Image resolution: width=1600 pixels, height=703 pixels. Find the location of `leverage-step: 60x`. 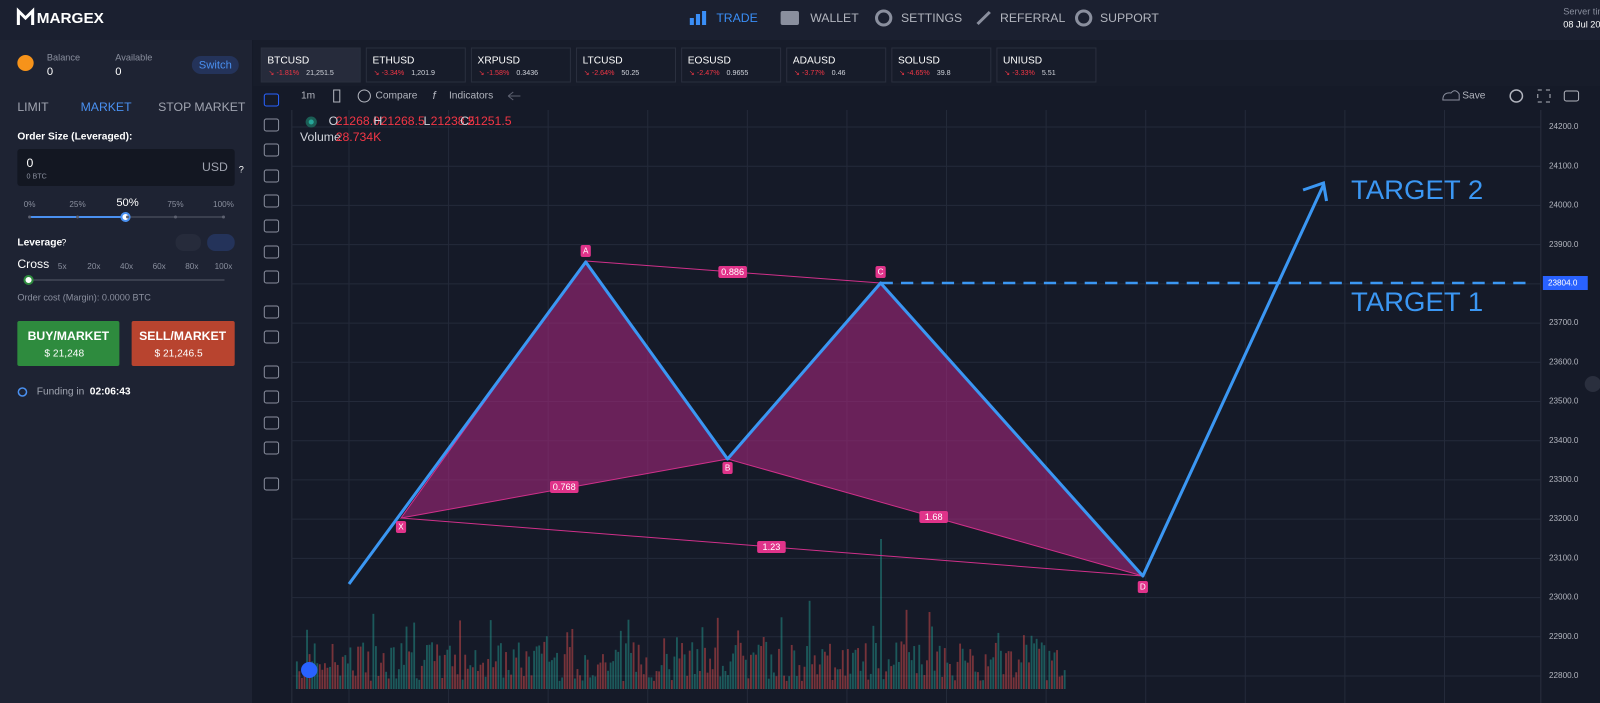

leverage-step: 60x is located at coordinates (159, 266).